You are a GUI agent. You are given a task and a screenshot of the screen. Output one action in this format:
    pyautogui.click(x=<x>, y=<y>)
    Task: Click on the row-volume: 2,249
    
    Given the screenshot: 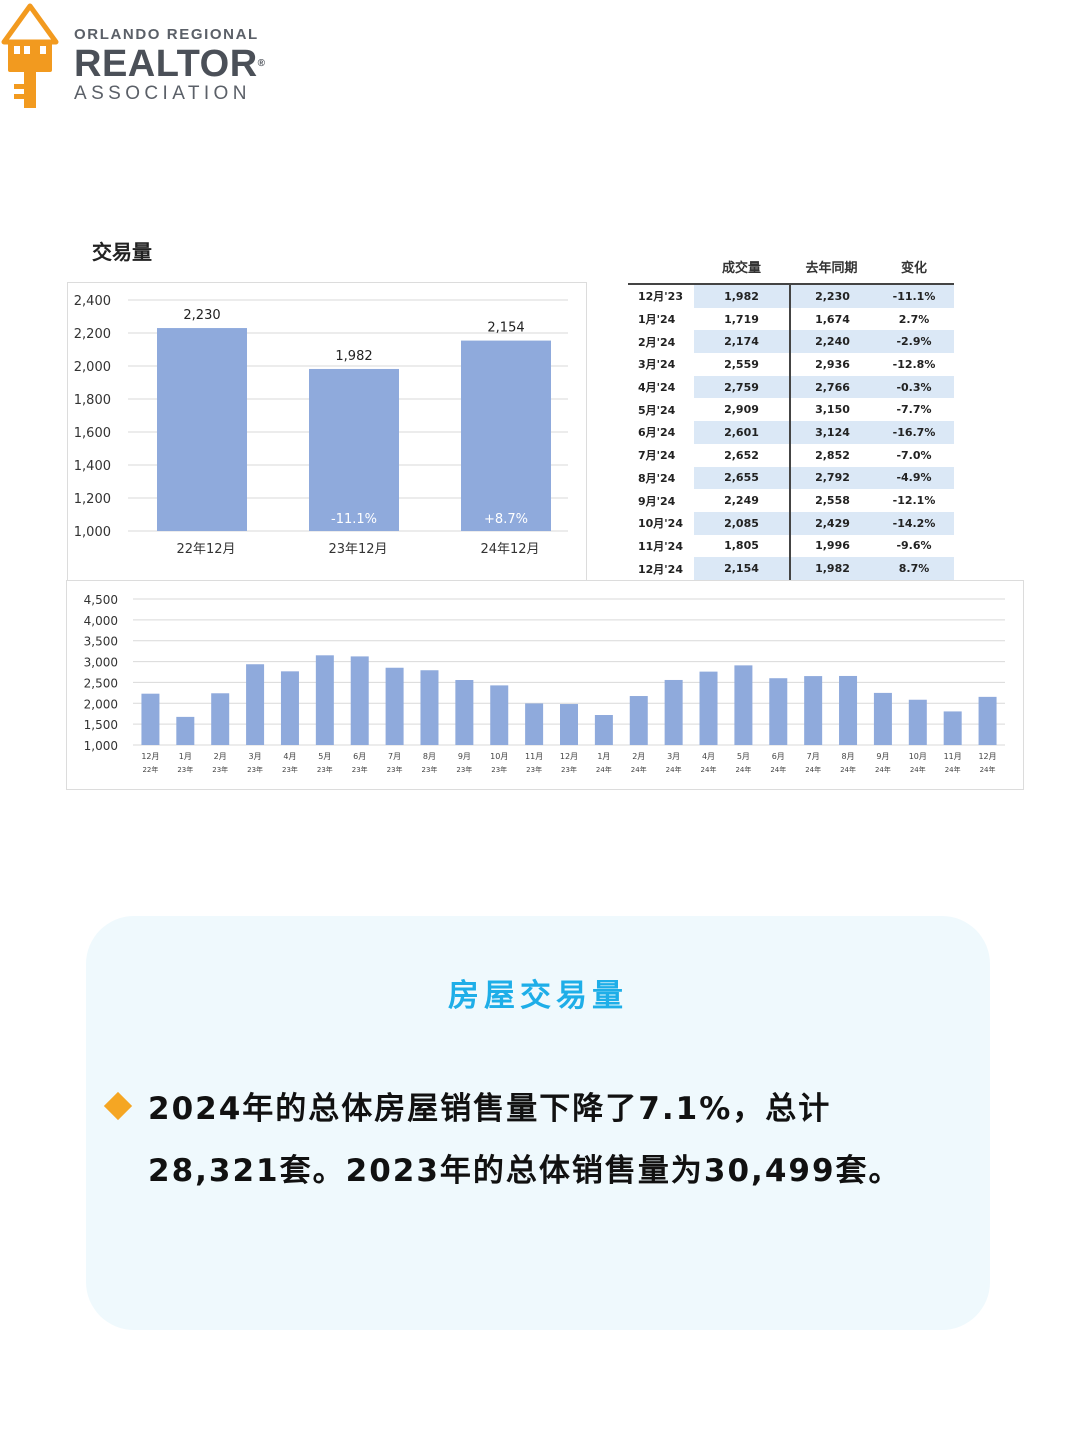 What is the action you would take?
    pyautogui.click(x=741, y=501)
    